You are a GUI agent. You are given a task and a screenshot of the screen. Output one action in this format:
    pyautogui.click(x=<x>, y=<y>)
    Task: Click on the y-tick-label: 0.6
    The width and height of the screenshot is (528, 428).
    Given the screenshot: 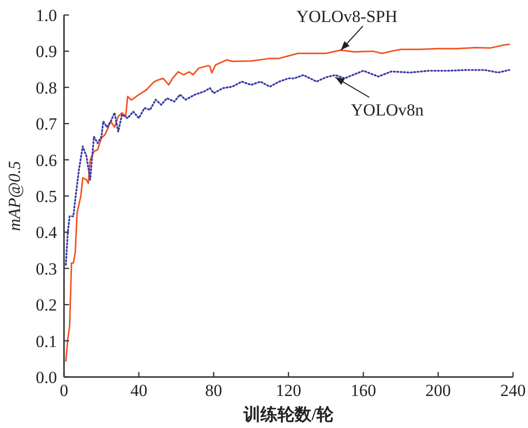 What is the action you would take?
    pyautogui.click(x=46, y=160)
    